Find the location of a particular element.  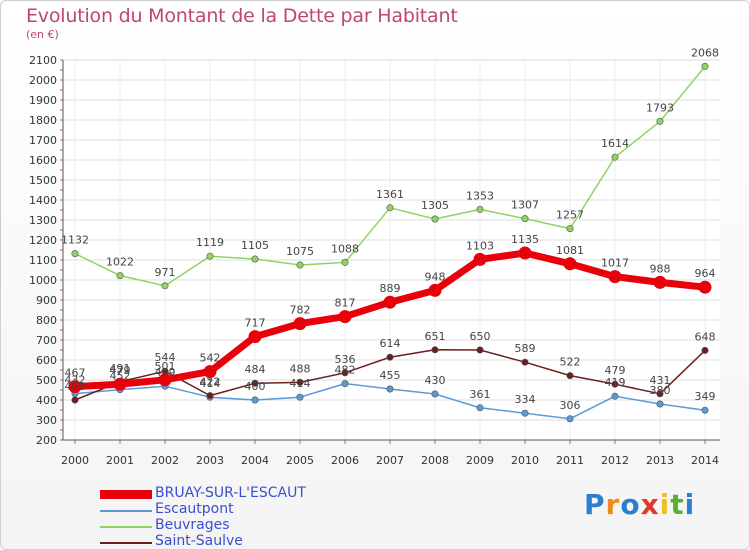

data-label: 501 is located at coordinates (165, 366).